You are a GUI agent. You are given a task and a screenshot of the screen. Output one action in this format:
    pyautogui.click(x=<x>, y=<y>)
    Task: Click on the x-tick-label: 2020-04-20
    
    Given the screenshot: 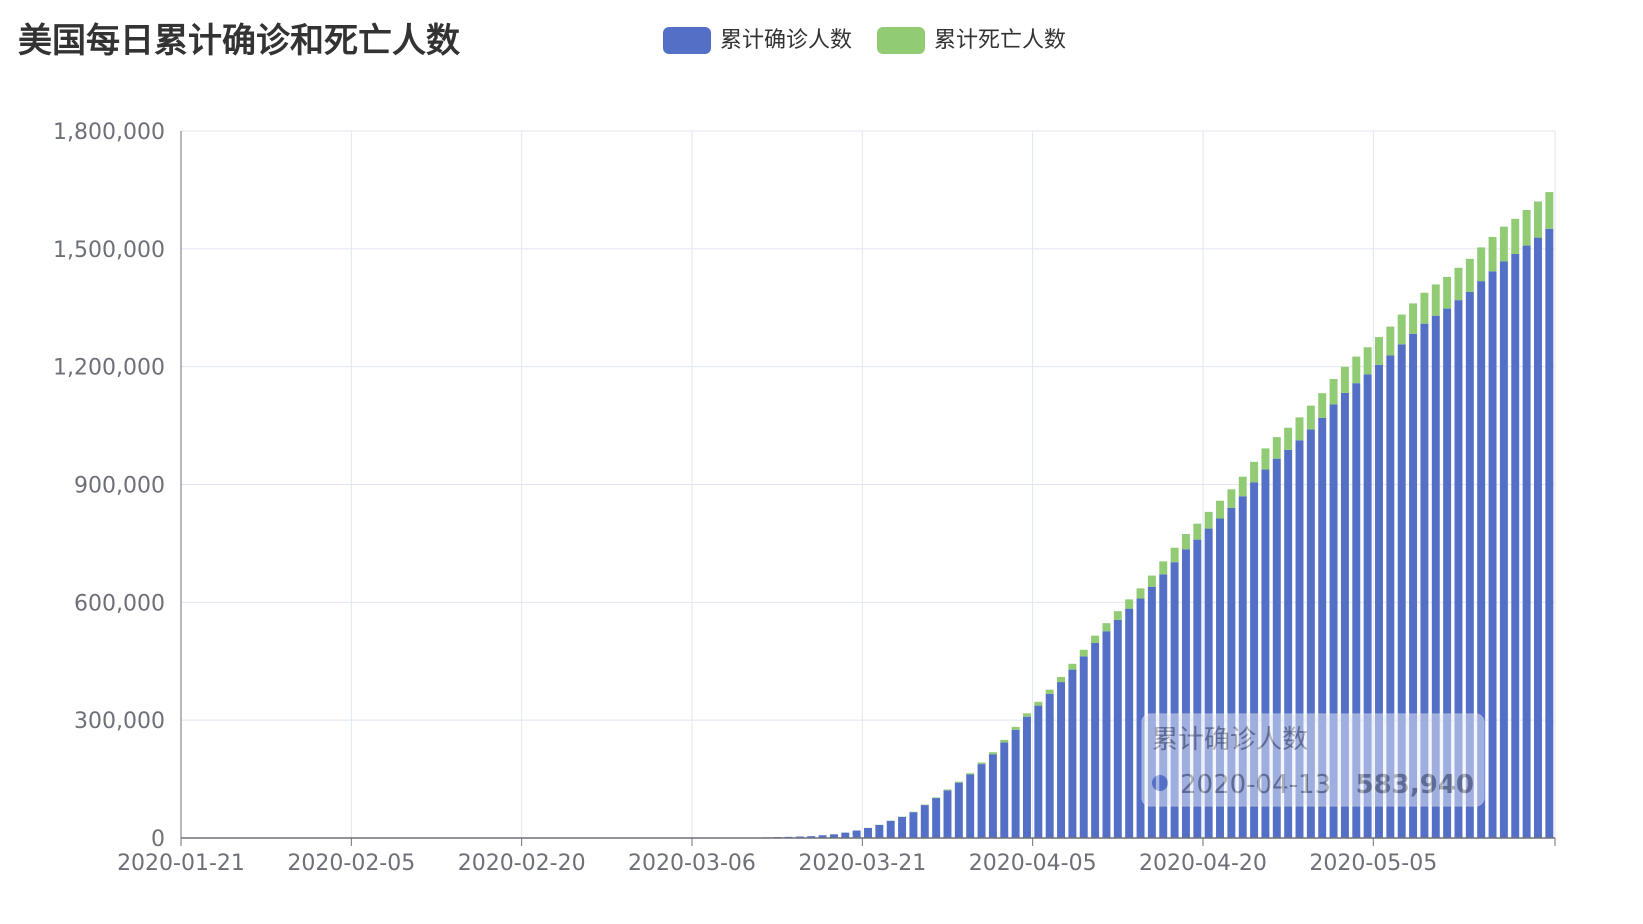 What is the action you would take?
    pyautogui.click(x=1203, y=863)
    